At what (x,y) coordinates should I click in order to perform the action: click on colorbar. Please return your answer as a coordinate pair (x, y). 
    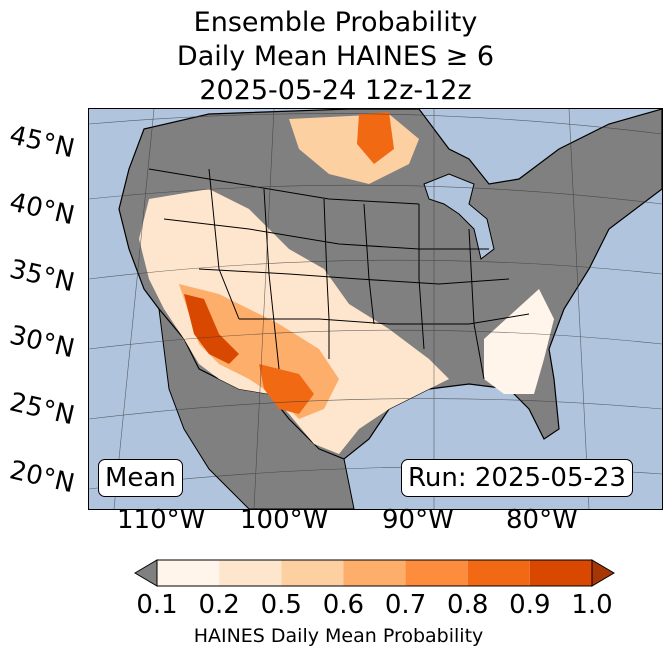
    Looking at the image, I should click on (374, 573).